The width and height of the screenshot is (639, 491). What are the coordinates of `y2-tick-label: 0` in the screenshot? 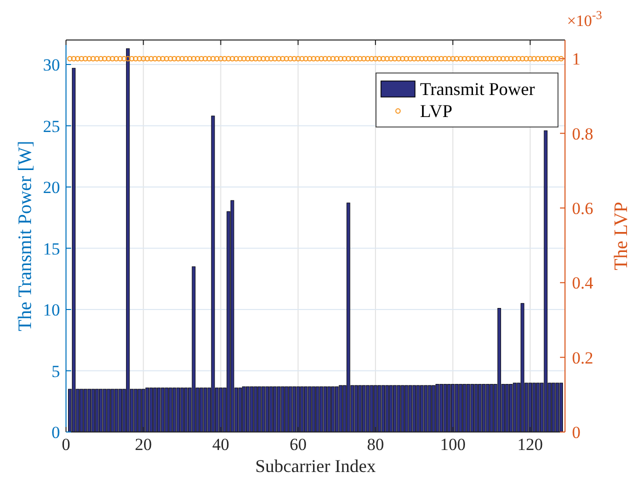 It's located at (576, 432).